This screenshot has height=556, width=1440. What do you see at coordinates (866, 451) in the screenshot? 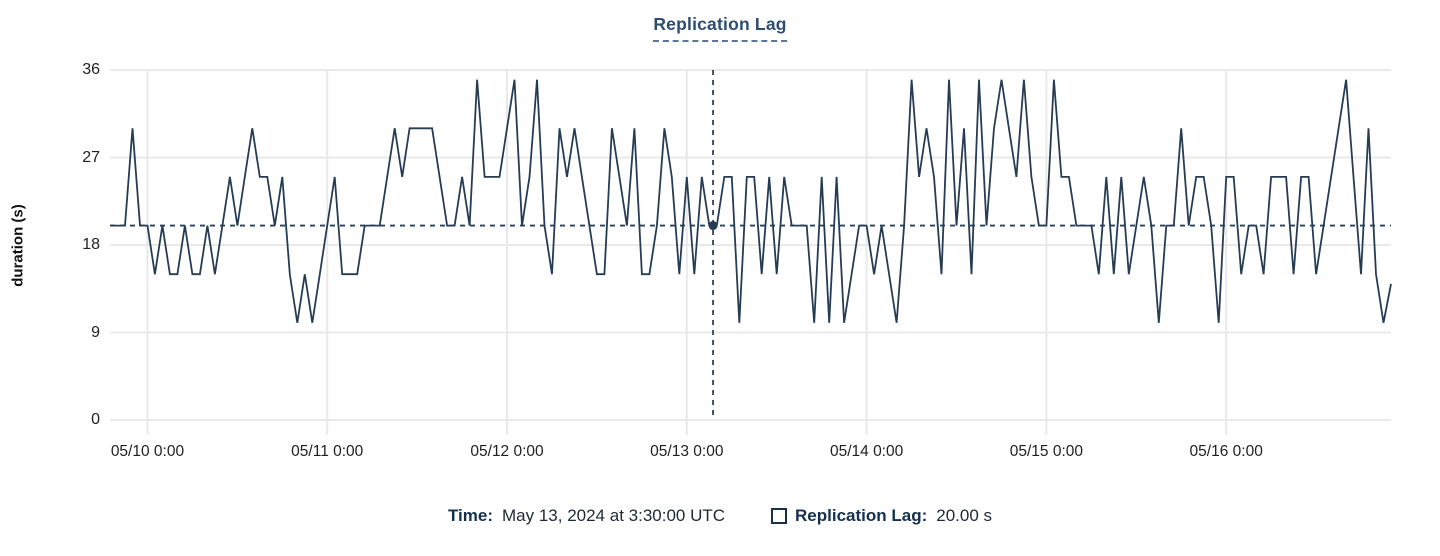
I see `x-tick-label: 05/14 0:00` at bounding box center [866, 451].